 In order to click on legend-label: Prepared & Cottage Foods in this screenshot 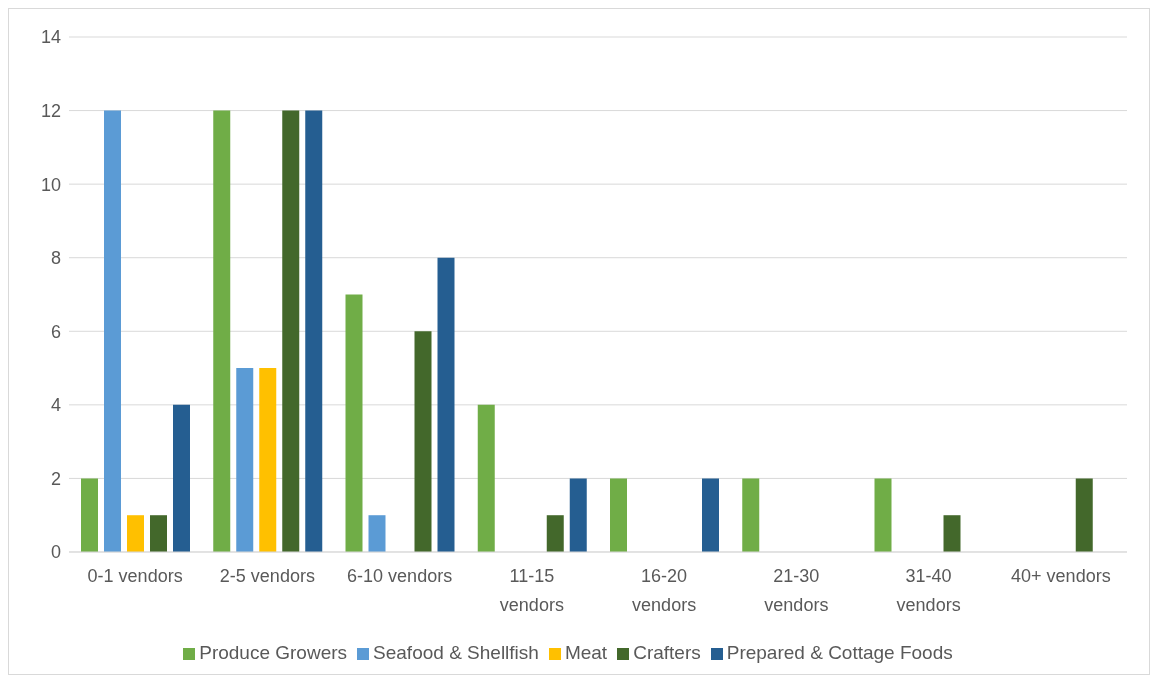, I will do `click(839, 652)`.